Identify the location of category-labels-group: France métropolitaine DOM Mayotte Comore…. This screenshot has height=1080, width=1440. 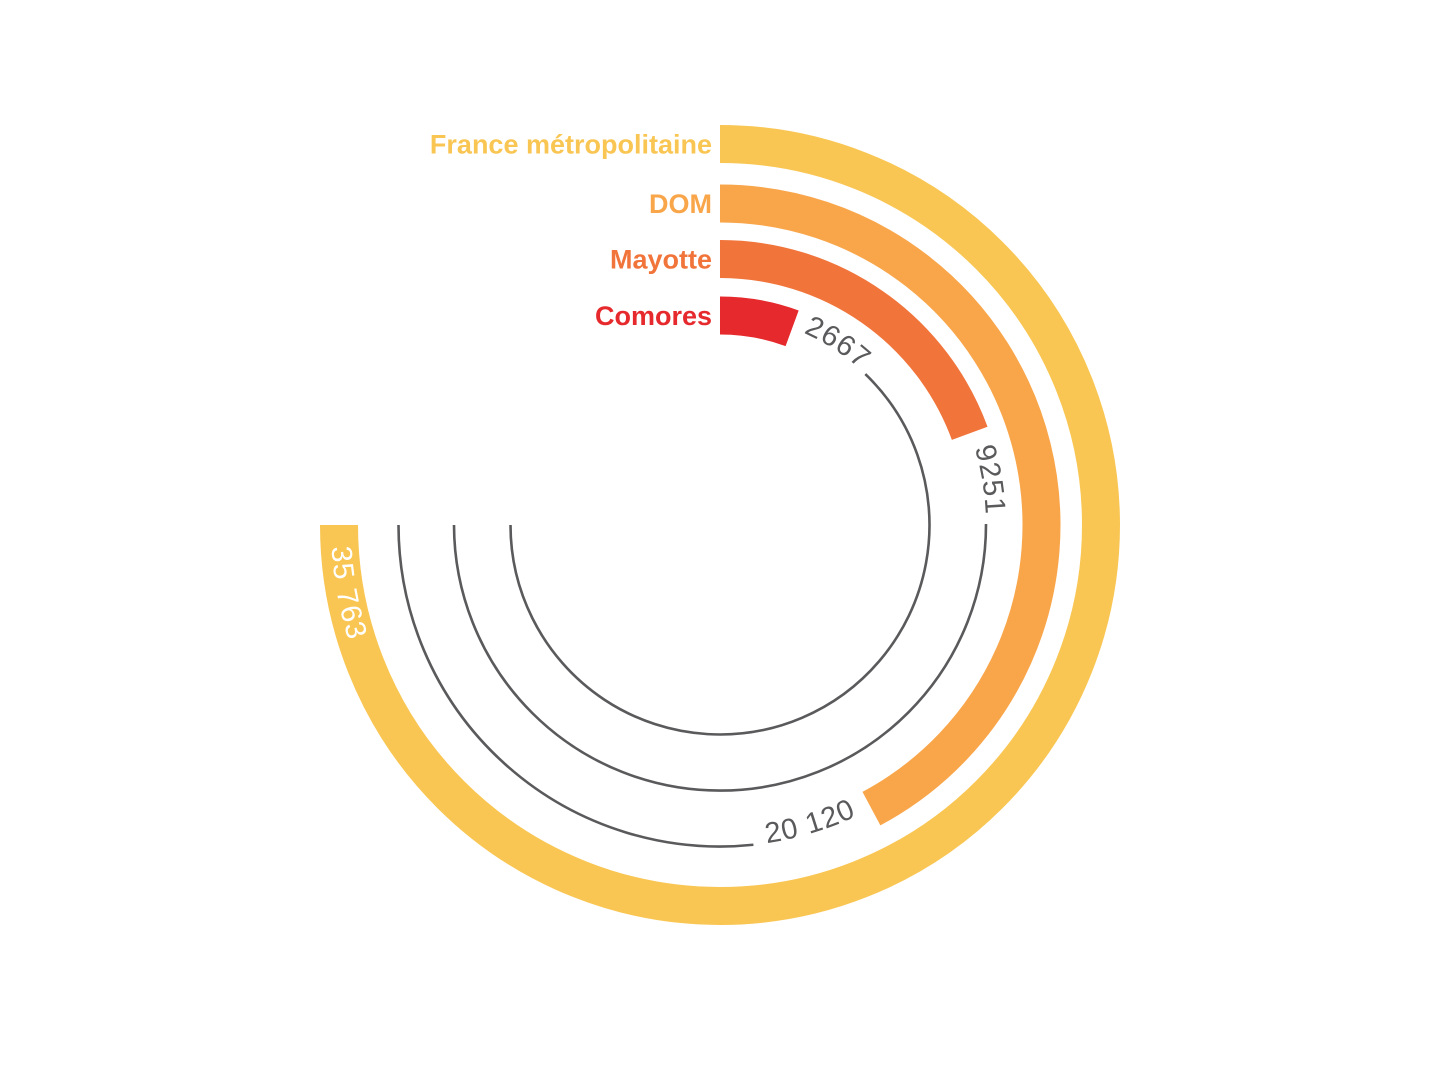
(571, 231).